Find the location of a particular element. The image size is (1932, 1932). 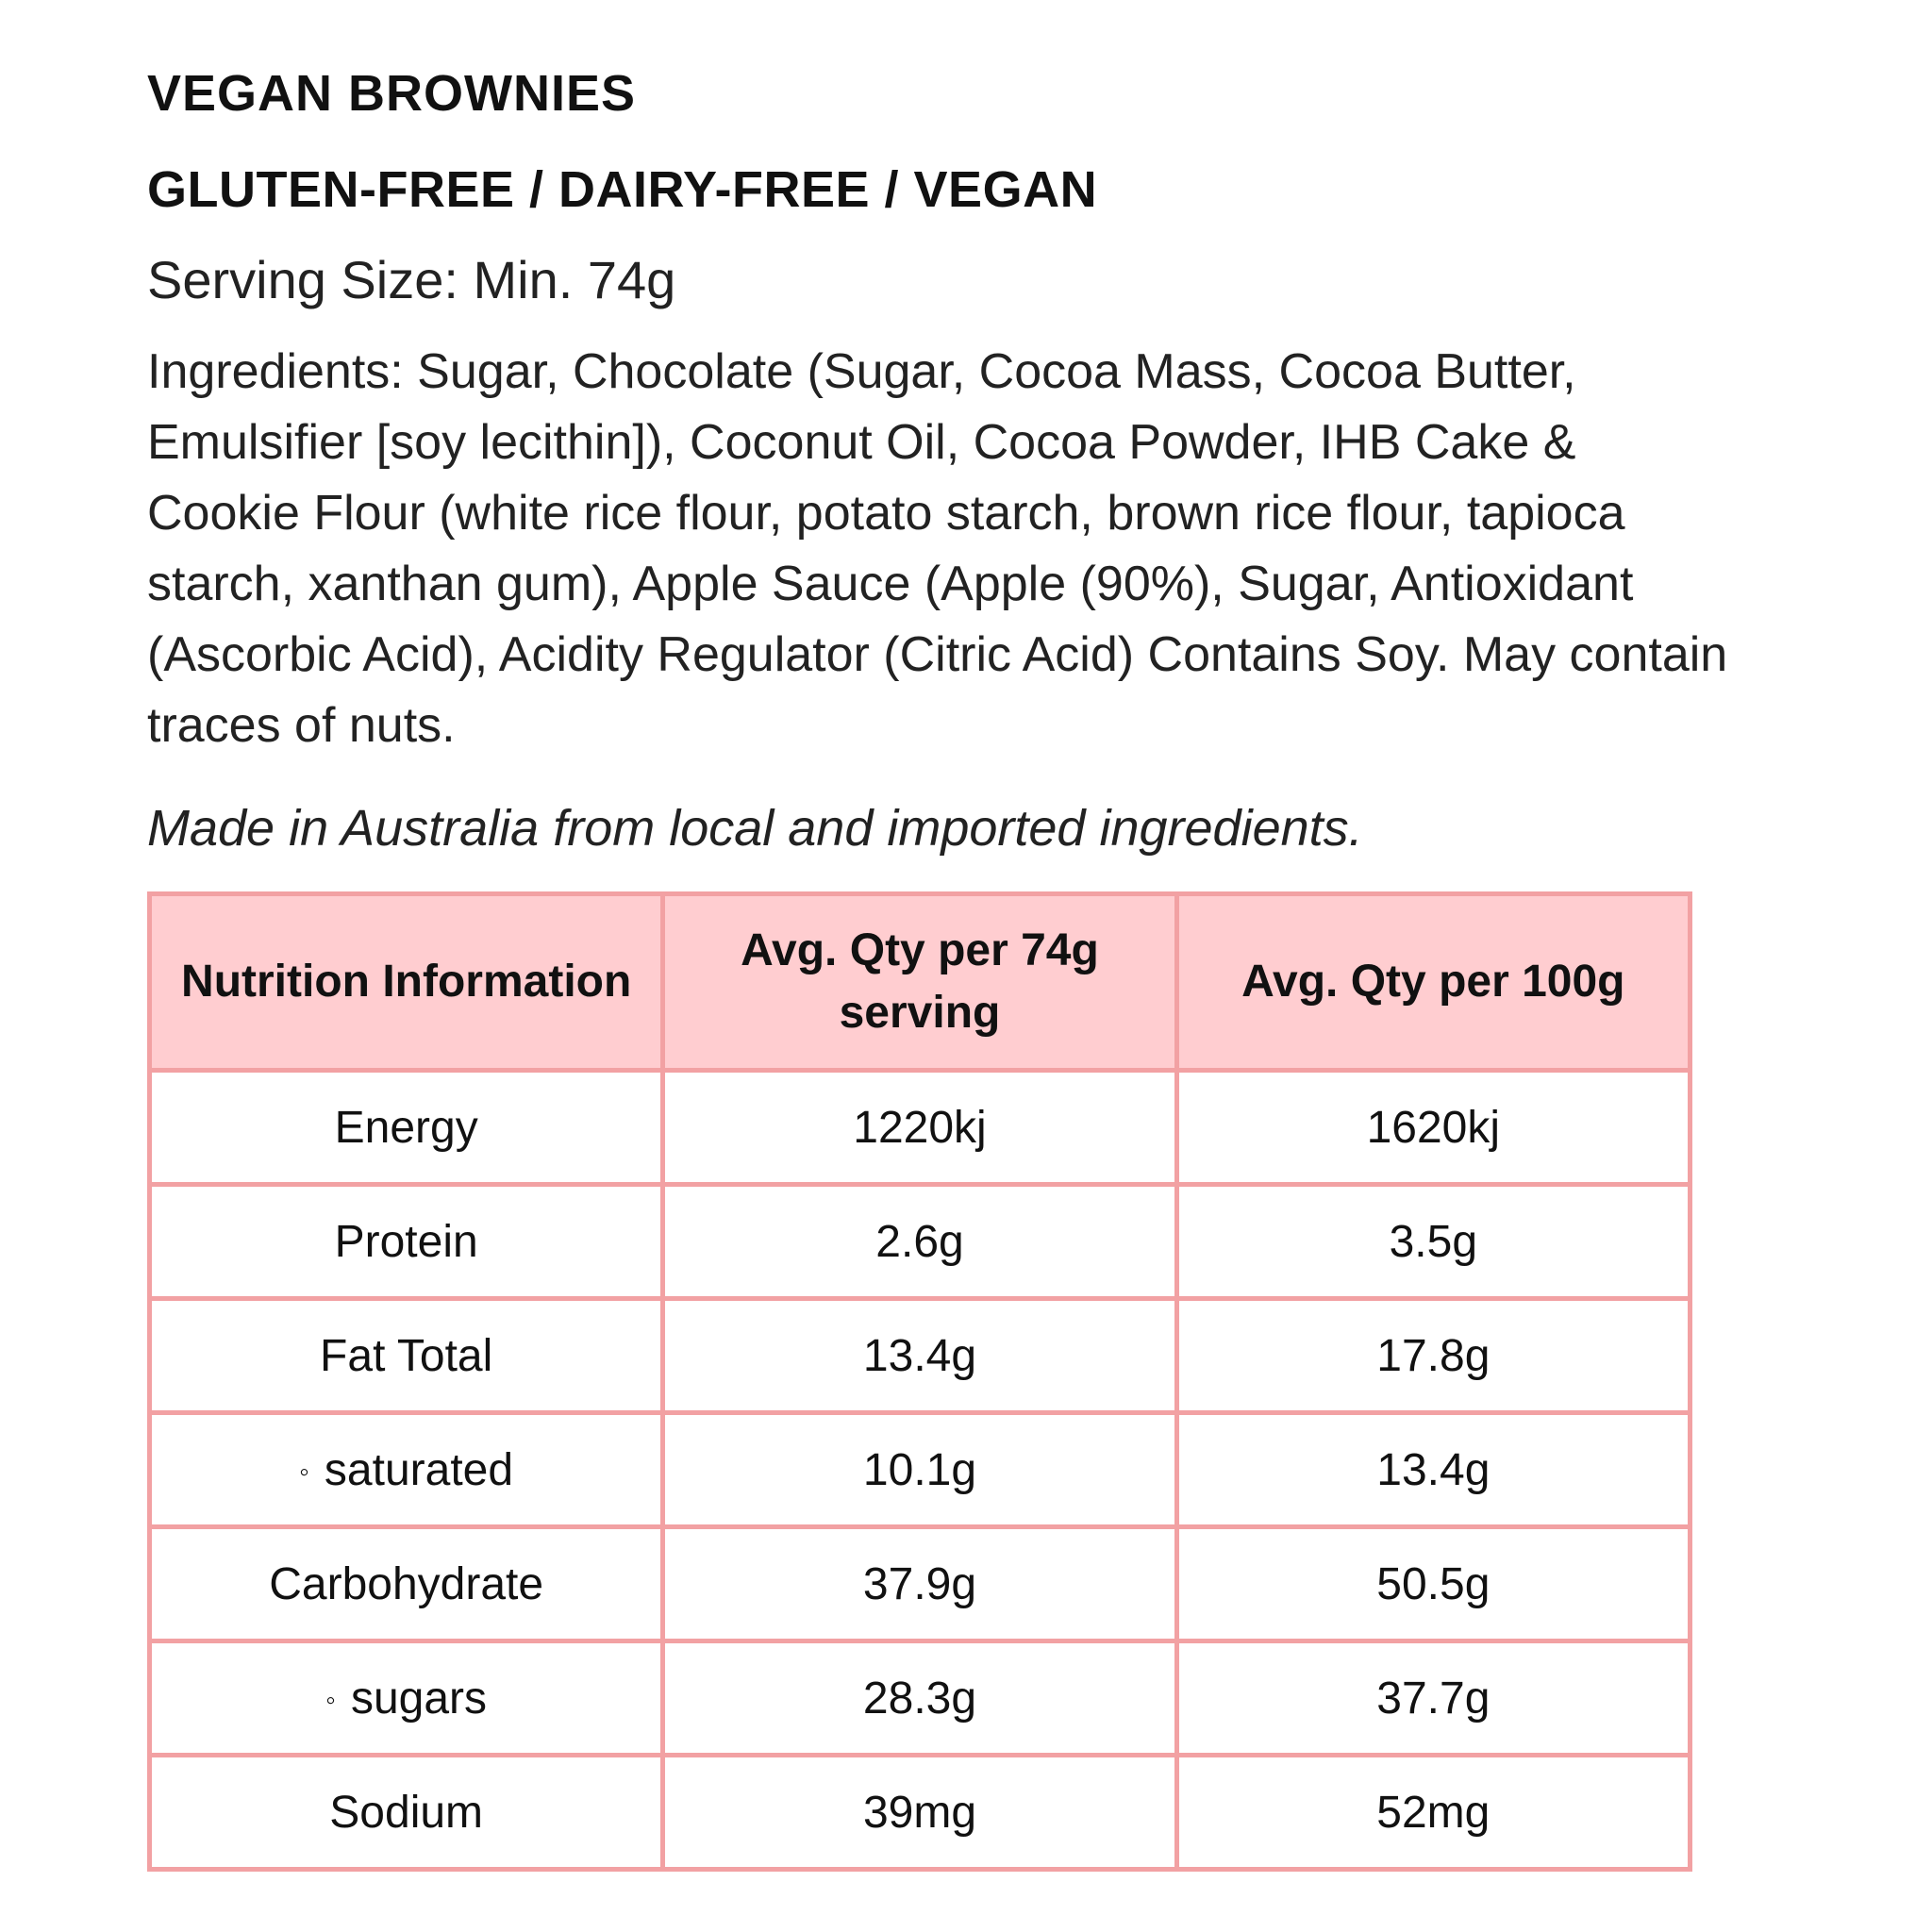

cell-text: 52mg is located at coordinates (1434, 1812).